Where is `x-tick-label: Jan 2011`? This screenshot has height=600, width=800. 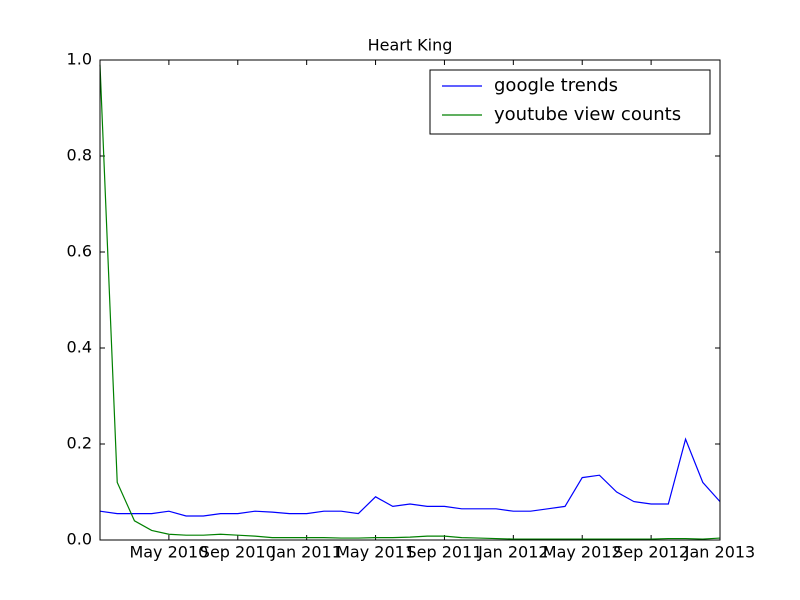 x-tick-label: Jan 2011 is located at coordinates (305, 552).